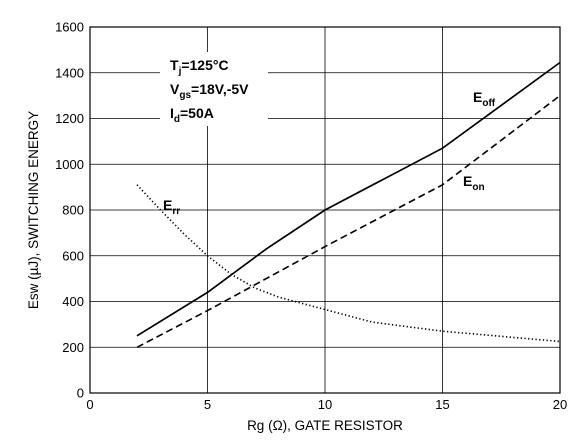 Image resolution: width=585 pixels, height=442 pixels. I want to click on y-tick-label: 600, so click(73, 255).